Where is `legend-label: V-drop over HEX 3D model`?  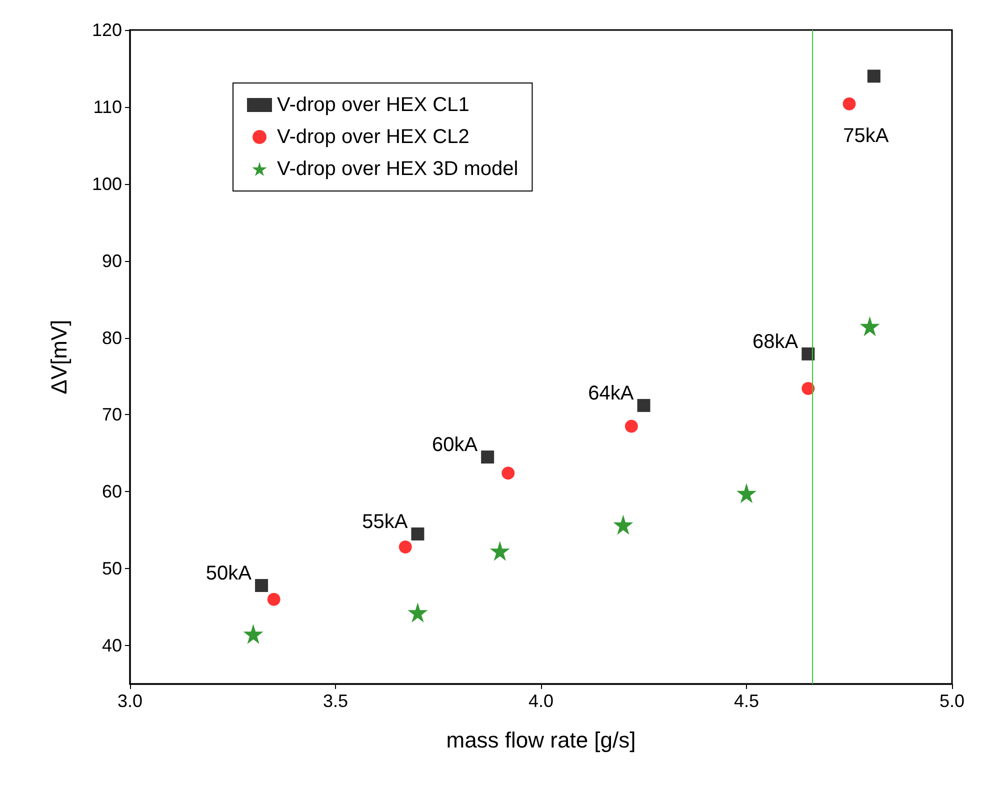 legend-label: V-drop over HEX 3D model is located at coordinates (397, 169).